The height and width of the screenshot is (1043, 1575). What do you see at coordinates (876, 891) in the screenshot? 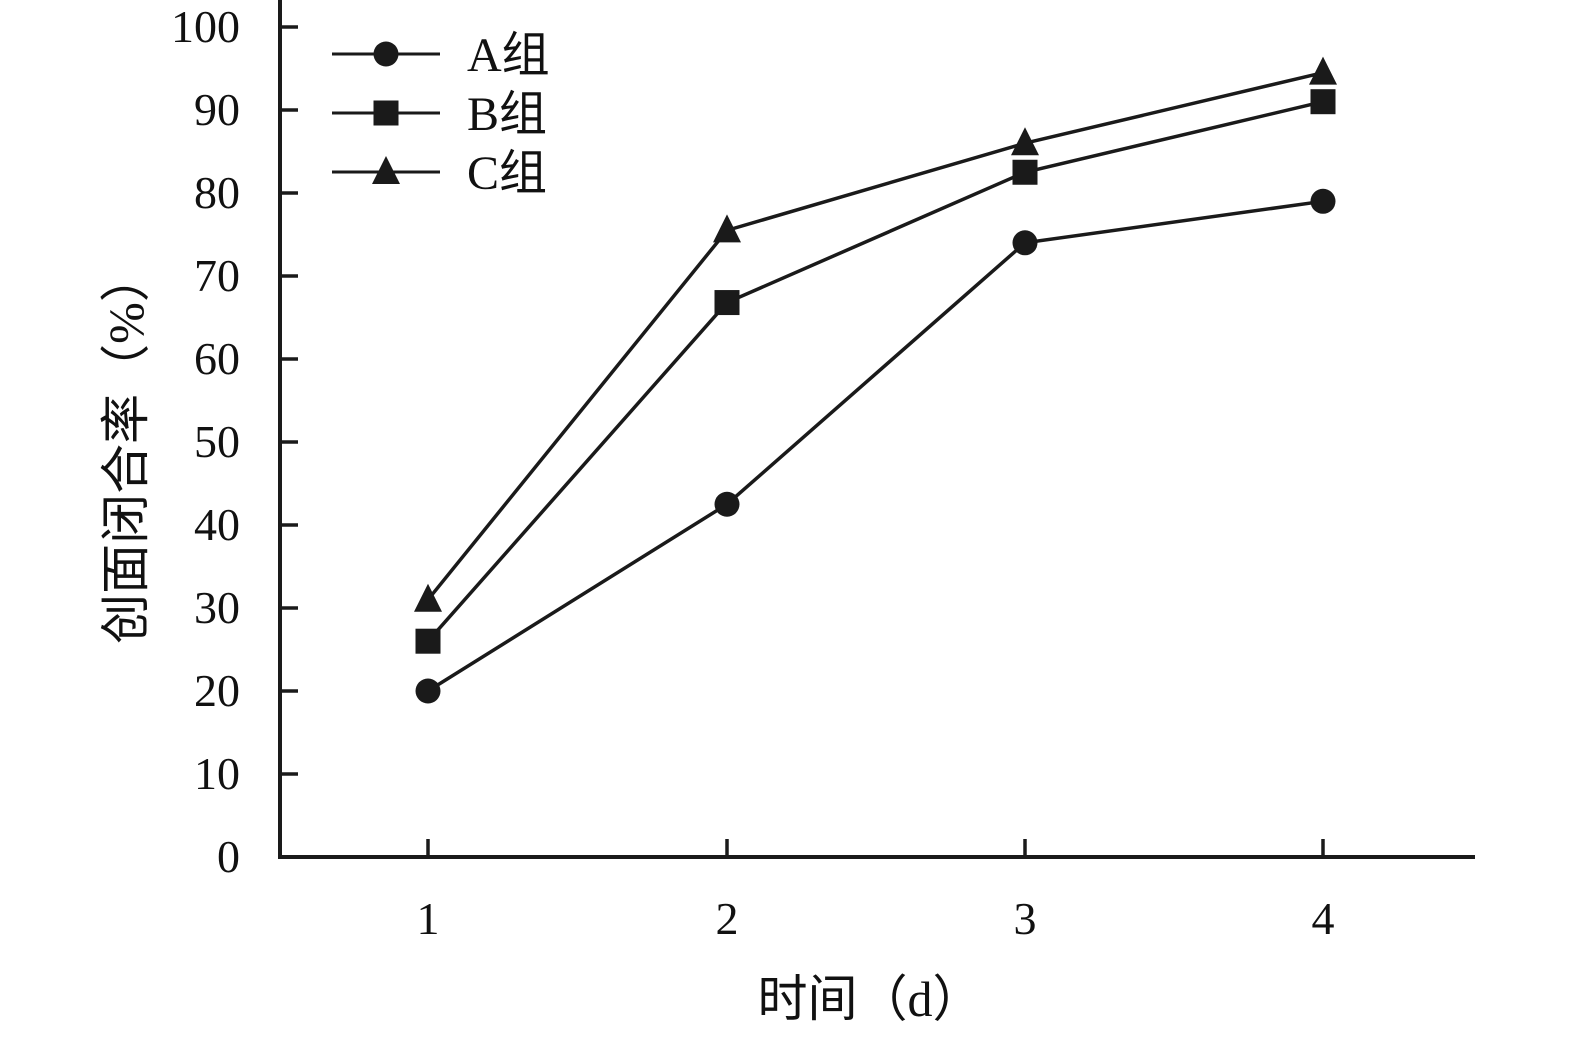
I see `x-axis-ticks: 1 2 3 4` at bounding box center [876, 891].